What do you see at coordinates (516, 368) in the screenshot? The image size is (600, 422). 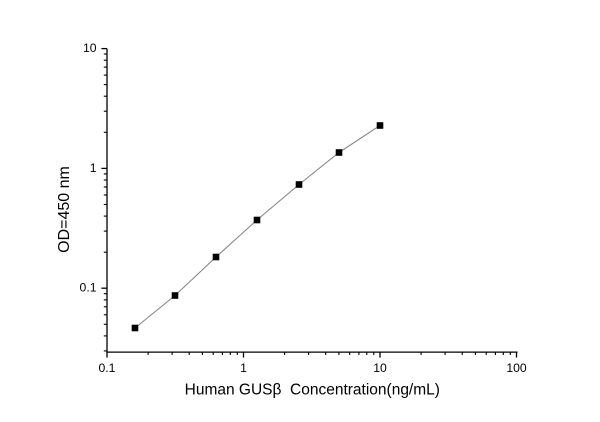 I see `svg-text: 100` at bounding box center [516, 368].